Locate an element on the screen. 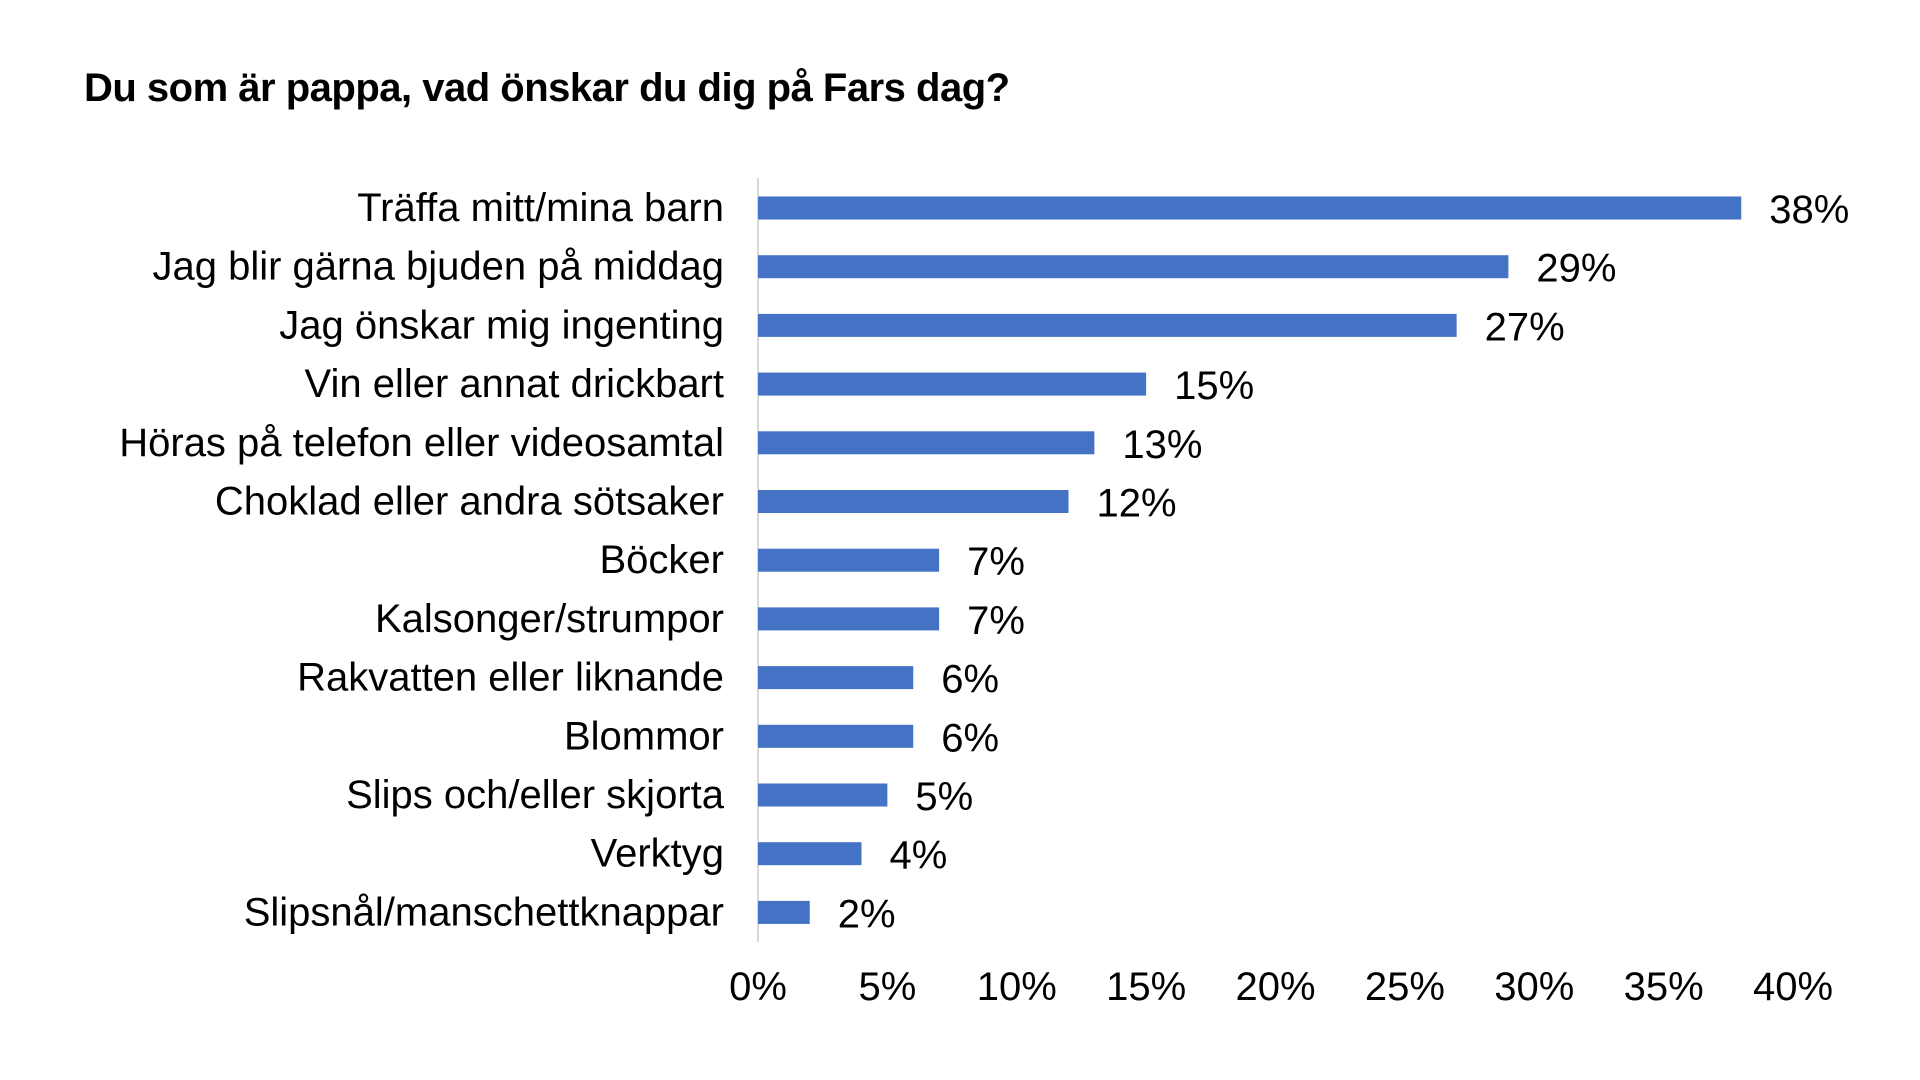 The height and width of the screenshot is (1080, 1920). value-label-1: 38% is located at coordinates (1809, 210).